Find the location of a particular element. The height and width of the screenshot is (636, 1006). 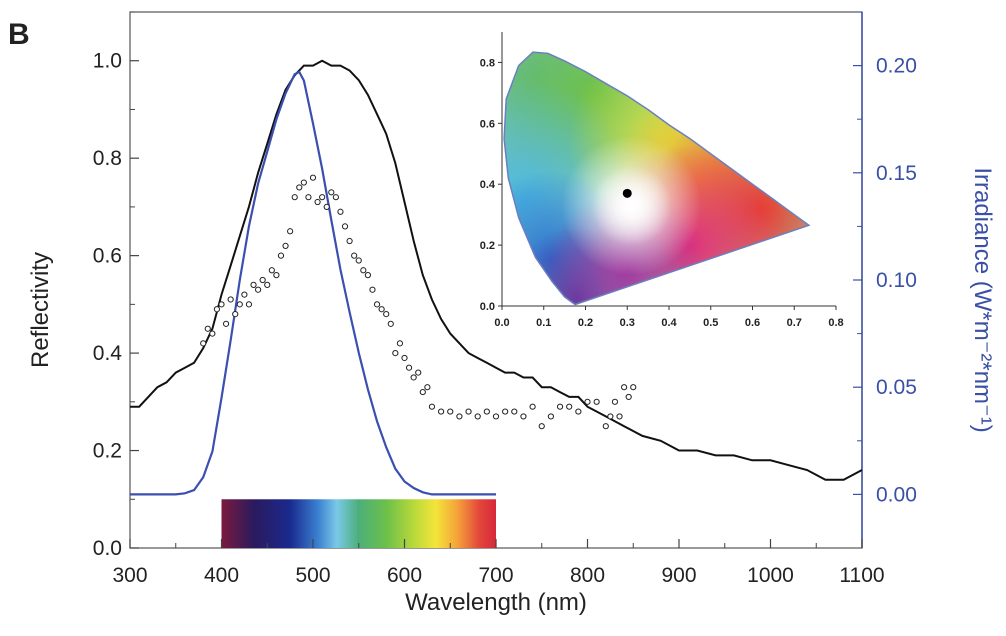

cie-locus-outline is located at coordinates (657, 178).